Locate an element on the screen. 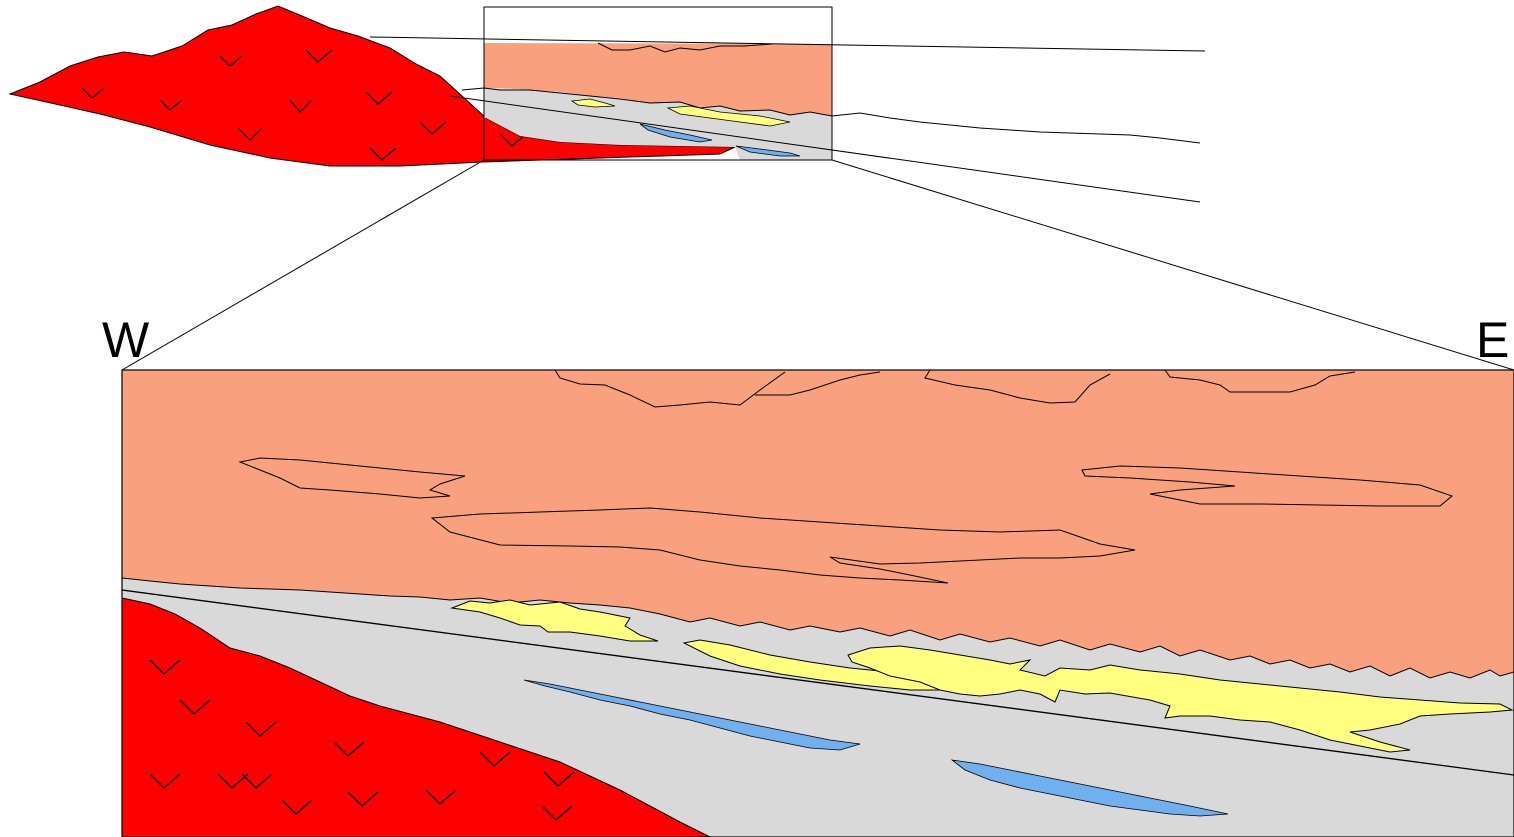 Image resolution: width=1514 pixels, height=837 pixels. overview-boundary is located at coordinates (831, 115).